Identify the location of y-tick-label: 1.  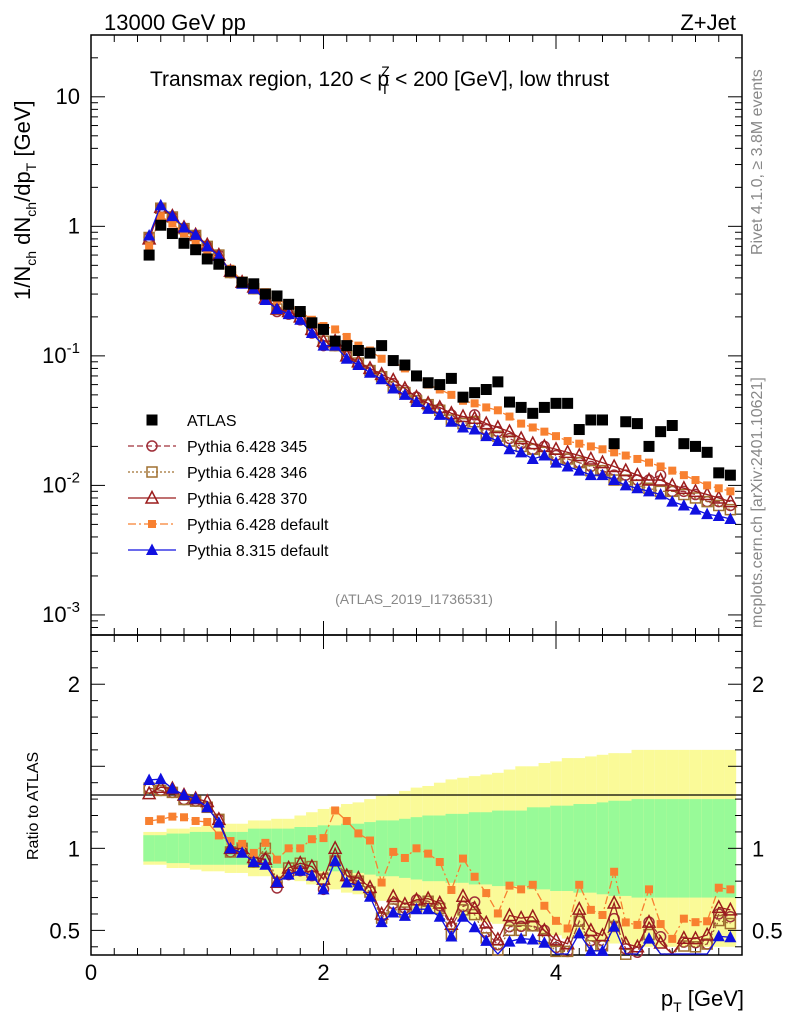
(74, 225).